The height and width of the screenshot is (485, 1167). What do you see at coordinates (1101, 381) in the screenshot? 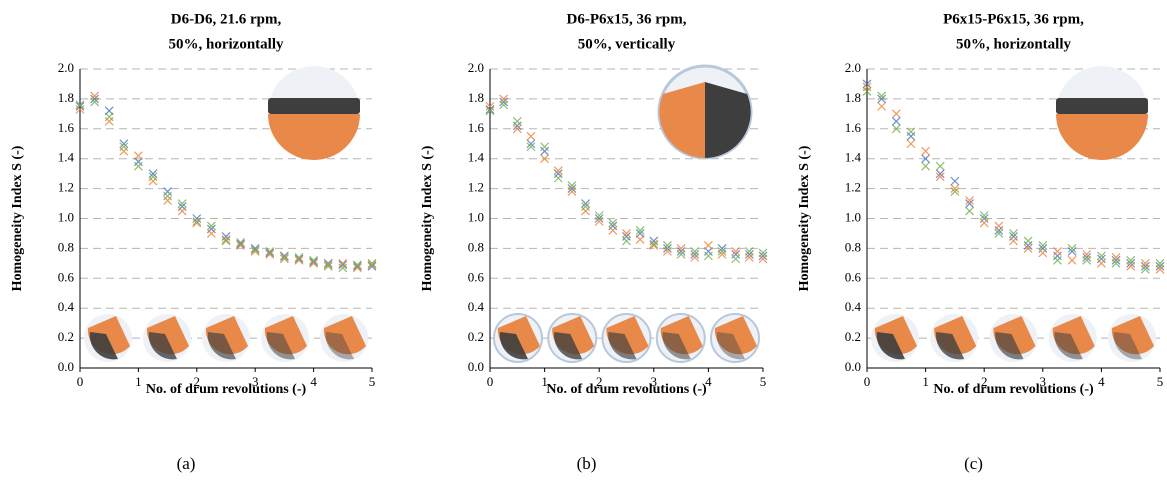
I see `x-tick-label: 4` at bounding box center [1101, 381].